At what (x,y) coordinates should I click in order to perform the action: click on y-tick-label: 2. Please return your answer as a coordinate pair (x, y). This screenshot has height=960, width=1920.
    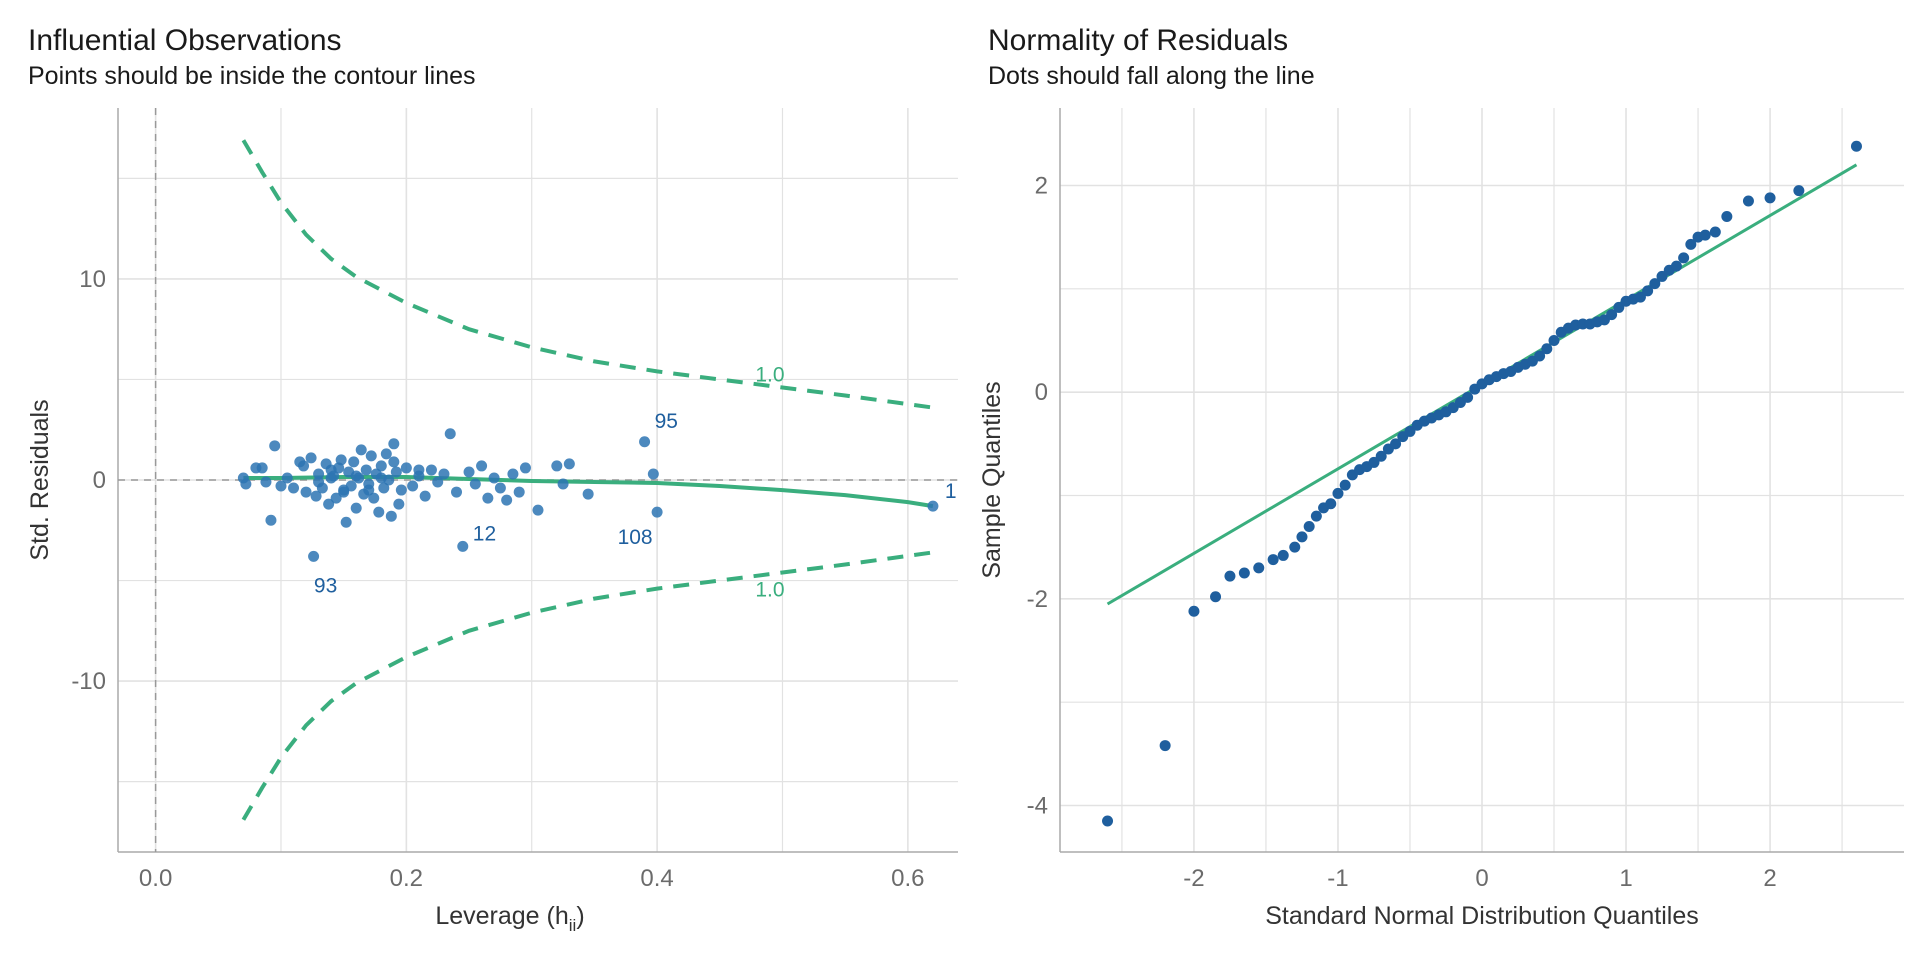
    Looking at the image, I should click on (1041, 186).